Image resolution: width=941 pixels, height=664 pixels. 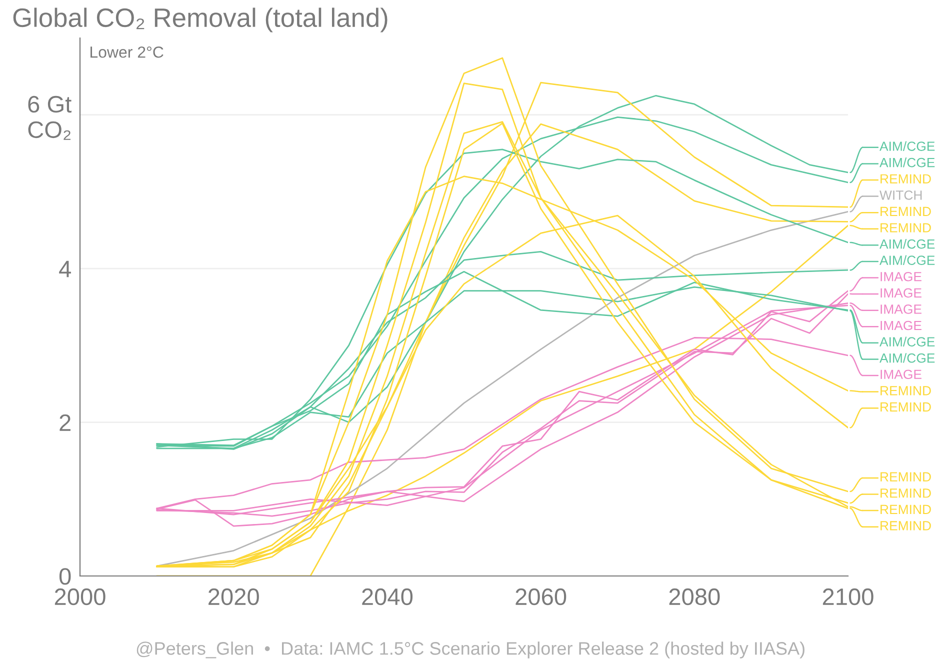 What do you see at coordinates (387, 597) in the screenshot?
I see `x-tick-label: 2040` at bounding box center [387, 597].